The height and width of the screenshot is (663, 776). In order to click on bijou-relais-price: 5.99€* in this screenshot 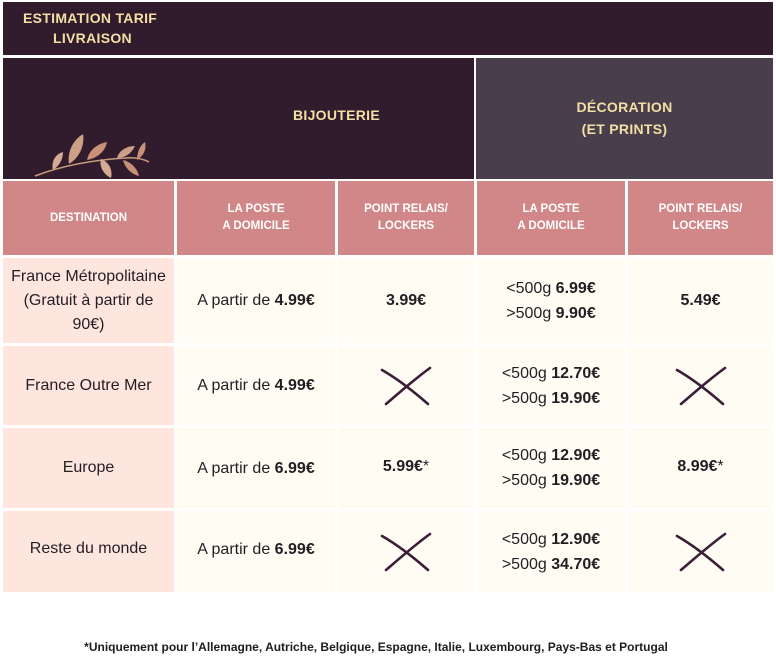, I will do `click(406, 468)`.